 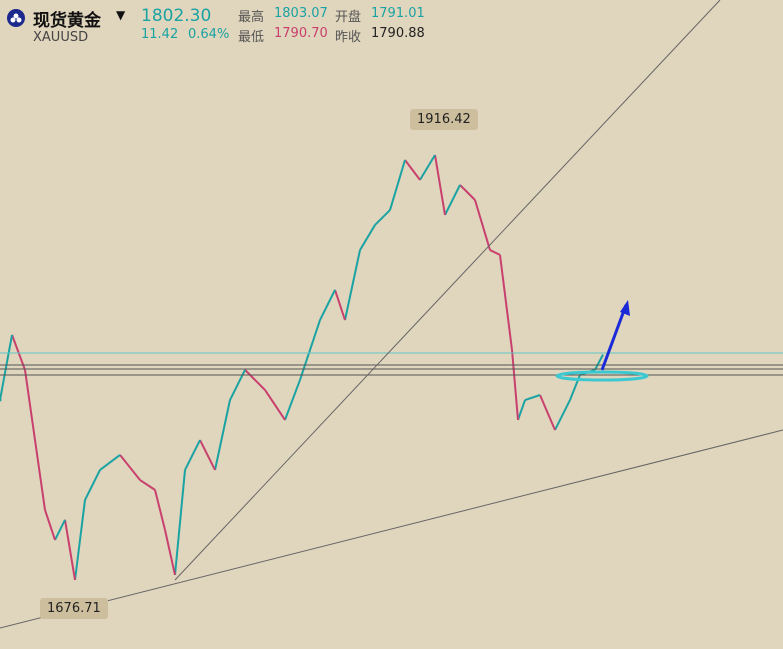 I want to click on stat-value: 1790.70, so click(x=301, y=33).